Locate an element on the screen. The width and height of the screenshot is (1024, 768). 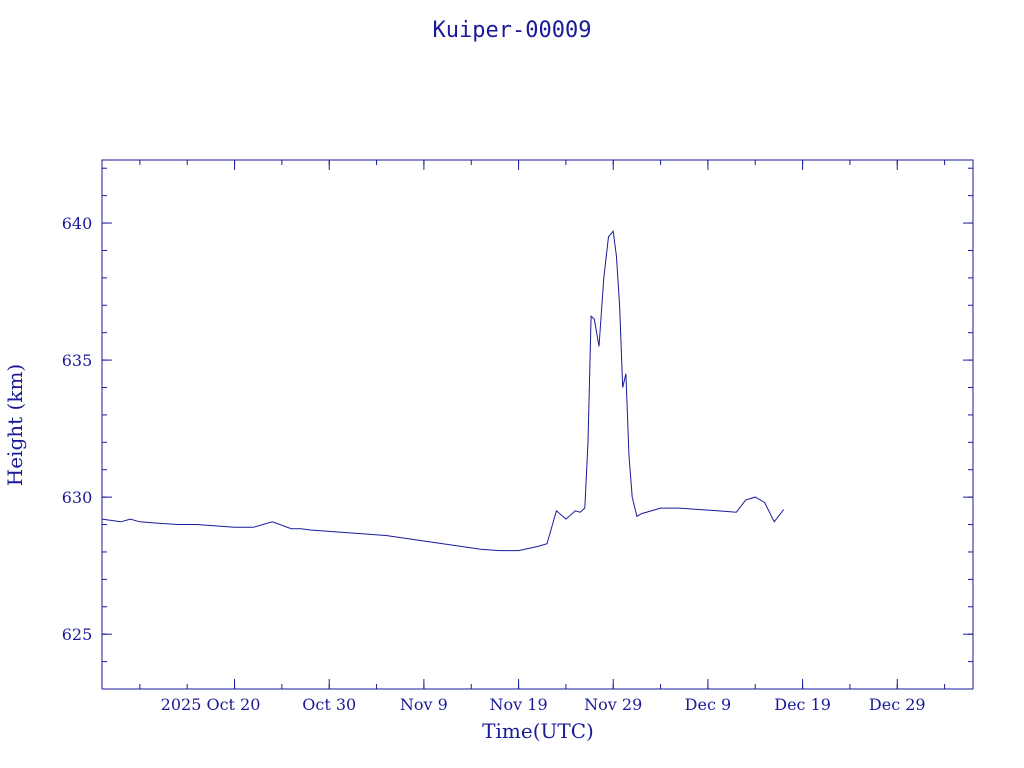
x-tick-label: Dec 19 is located at coordinates (802, 704).